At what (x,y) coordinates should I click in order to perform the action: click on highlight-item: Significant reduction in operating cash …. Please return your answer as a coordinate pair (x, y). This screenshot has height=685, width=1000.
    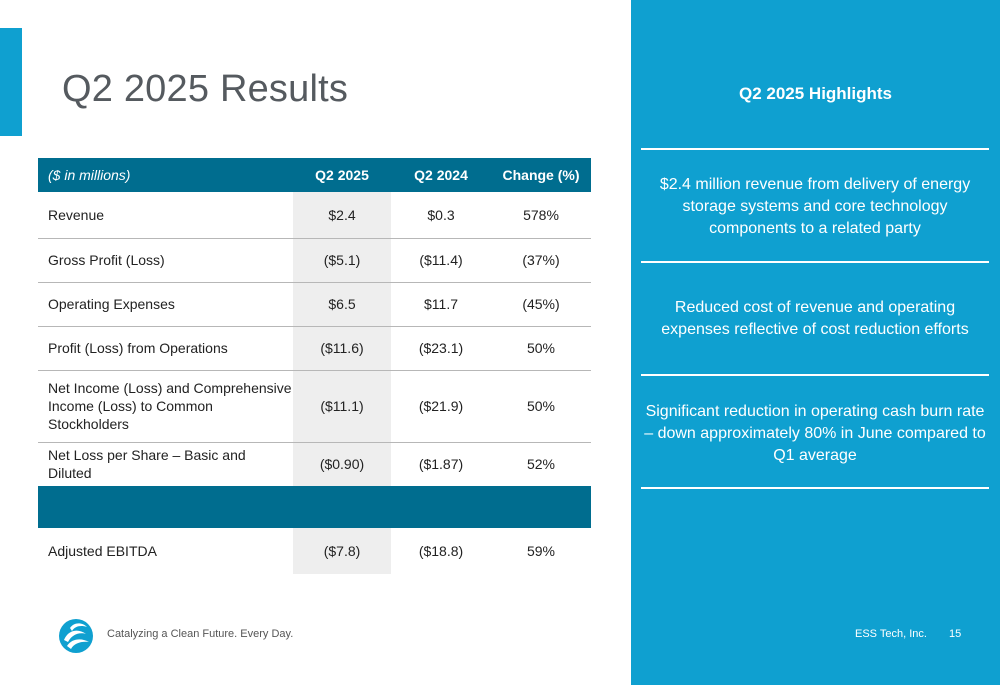
    Looking at the image, I should click on (815, 433).